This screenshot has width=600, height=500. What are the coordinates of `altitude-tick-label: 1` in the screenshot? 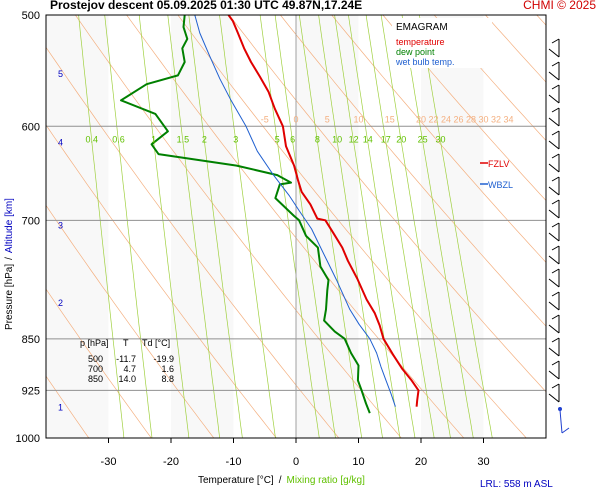 It's located at (60, 408).